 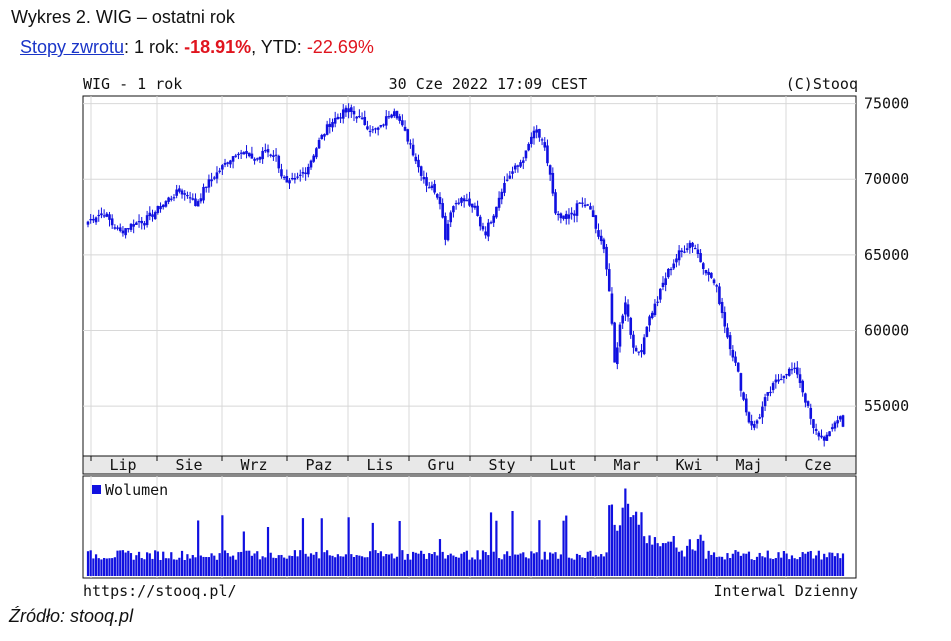 What do you see at coordinates (122, 465) in the screenshot?
I see `x-tick-label: Lip` at bounding box center [122, 465].